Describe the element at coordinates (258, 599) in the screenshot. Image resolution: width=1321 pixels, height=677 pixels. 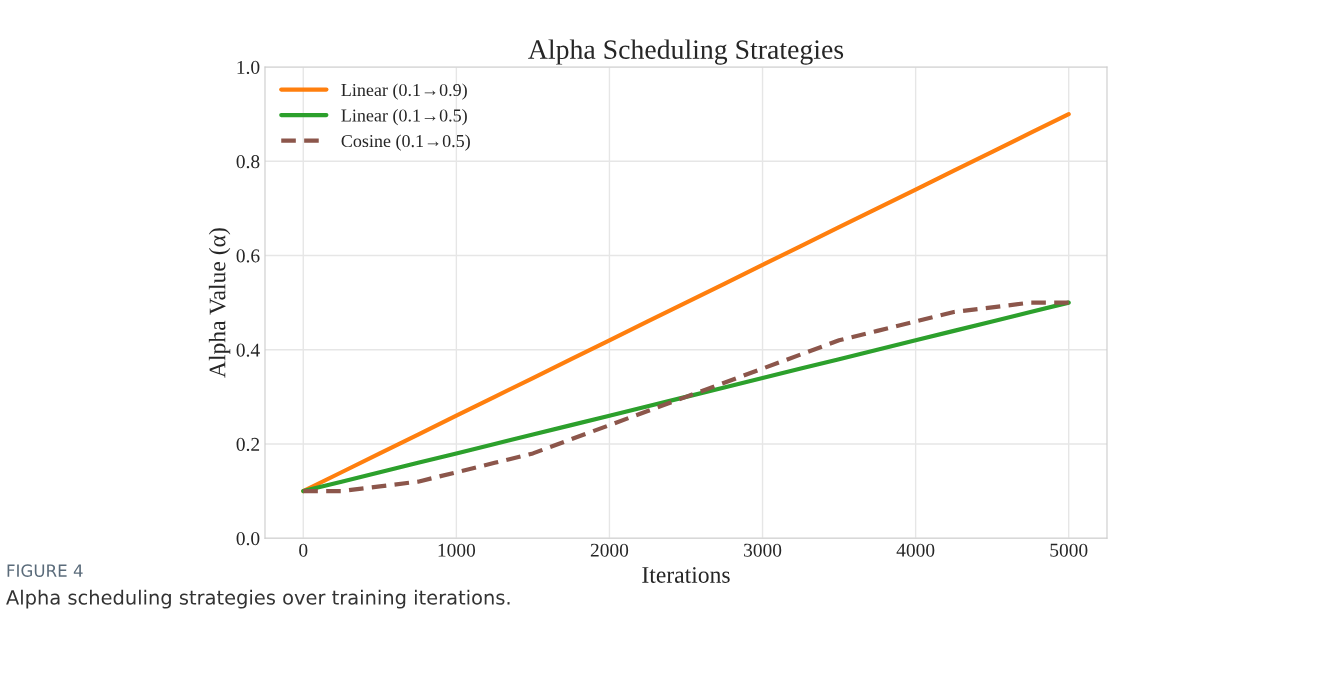
I see `text: Alpha scheduling strategies over training iterations.` at that location.